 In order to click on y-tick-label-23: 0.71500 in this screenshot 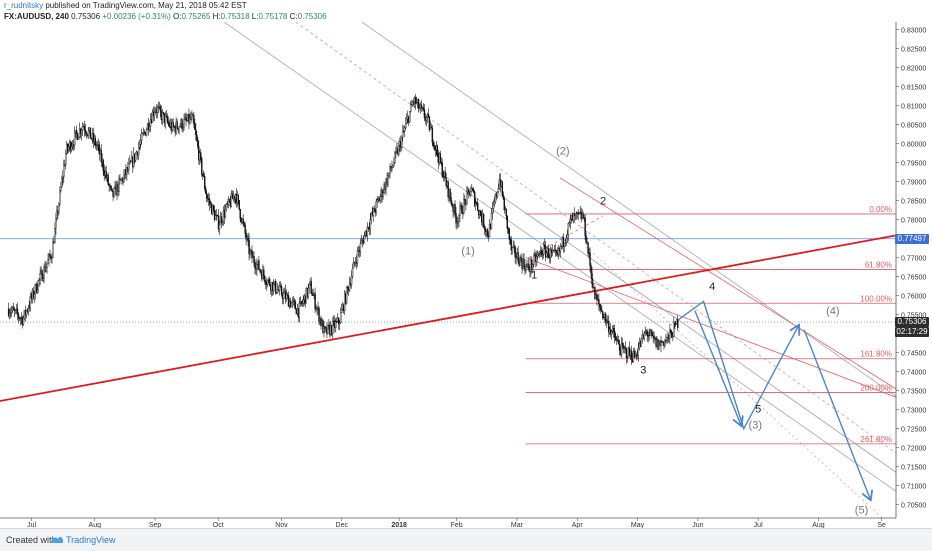, I will do `click(913, 468)`.